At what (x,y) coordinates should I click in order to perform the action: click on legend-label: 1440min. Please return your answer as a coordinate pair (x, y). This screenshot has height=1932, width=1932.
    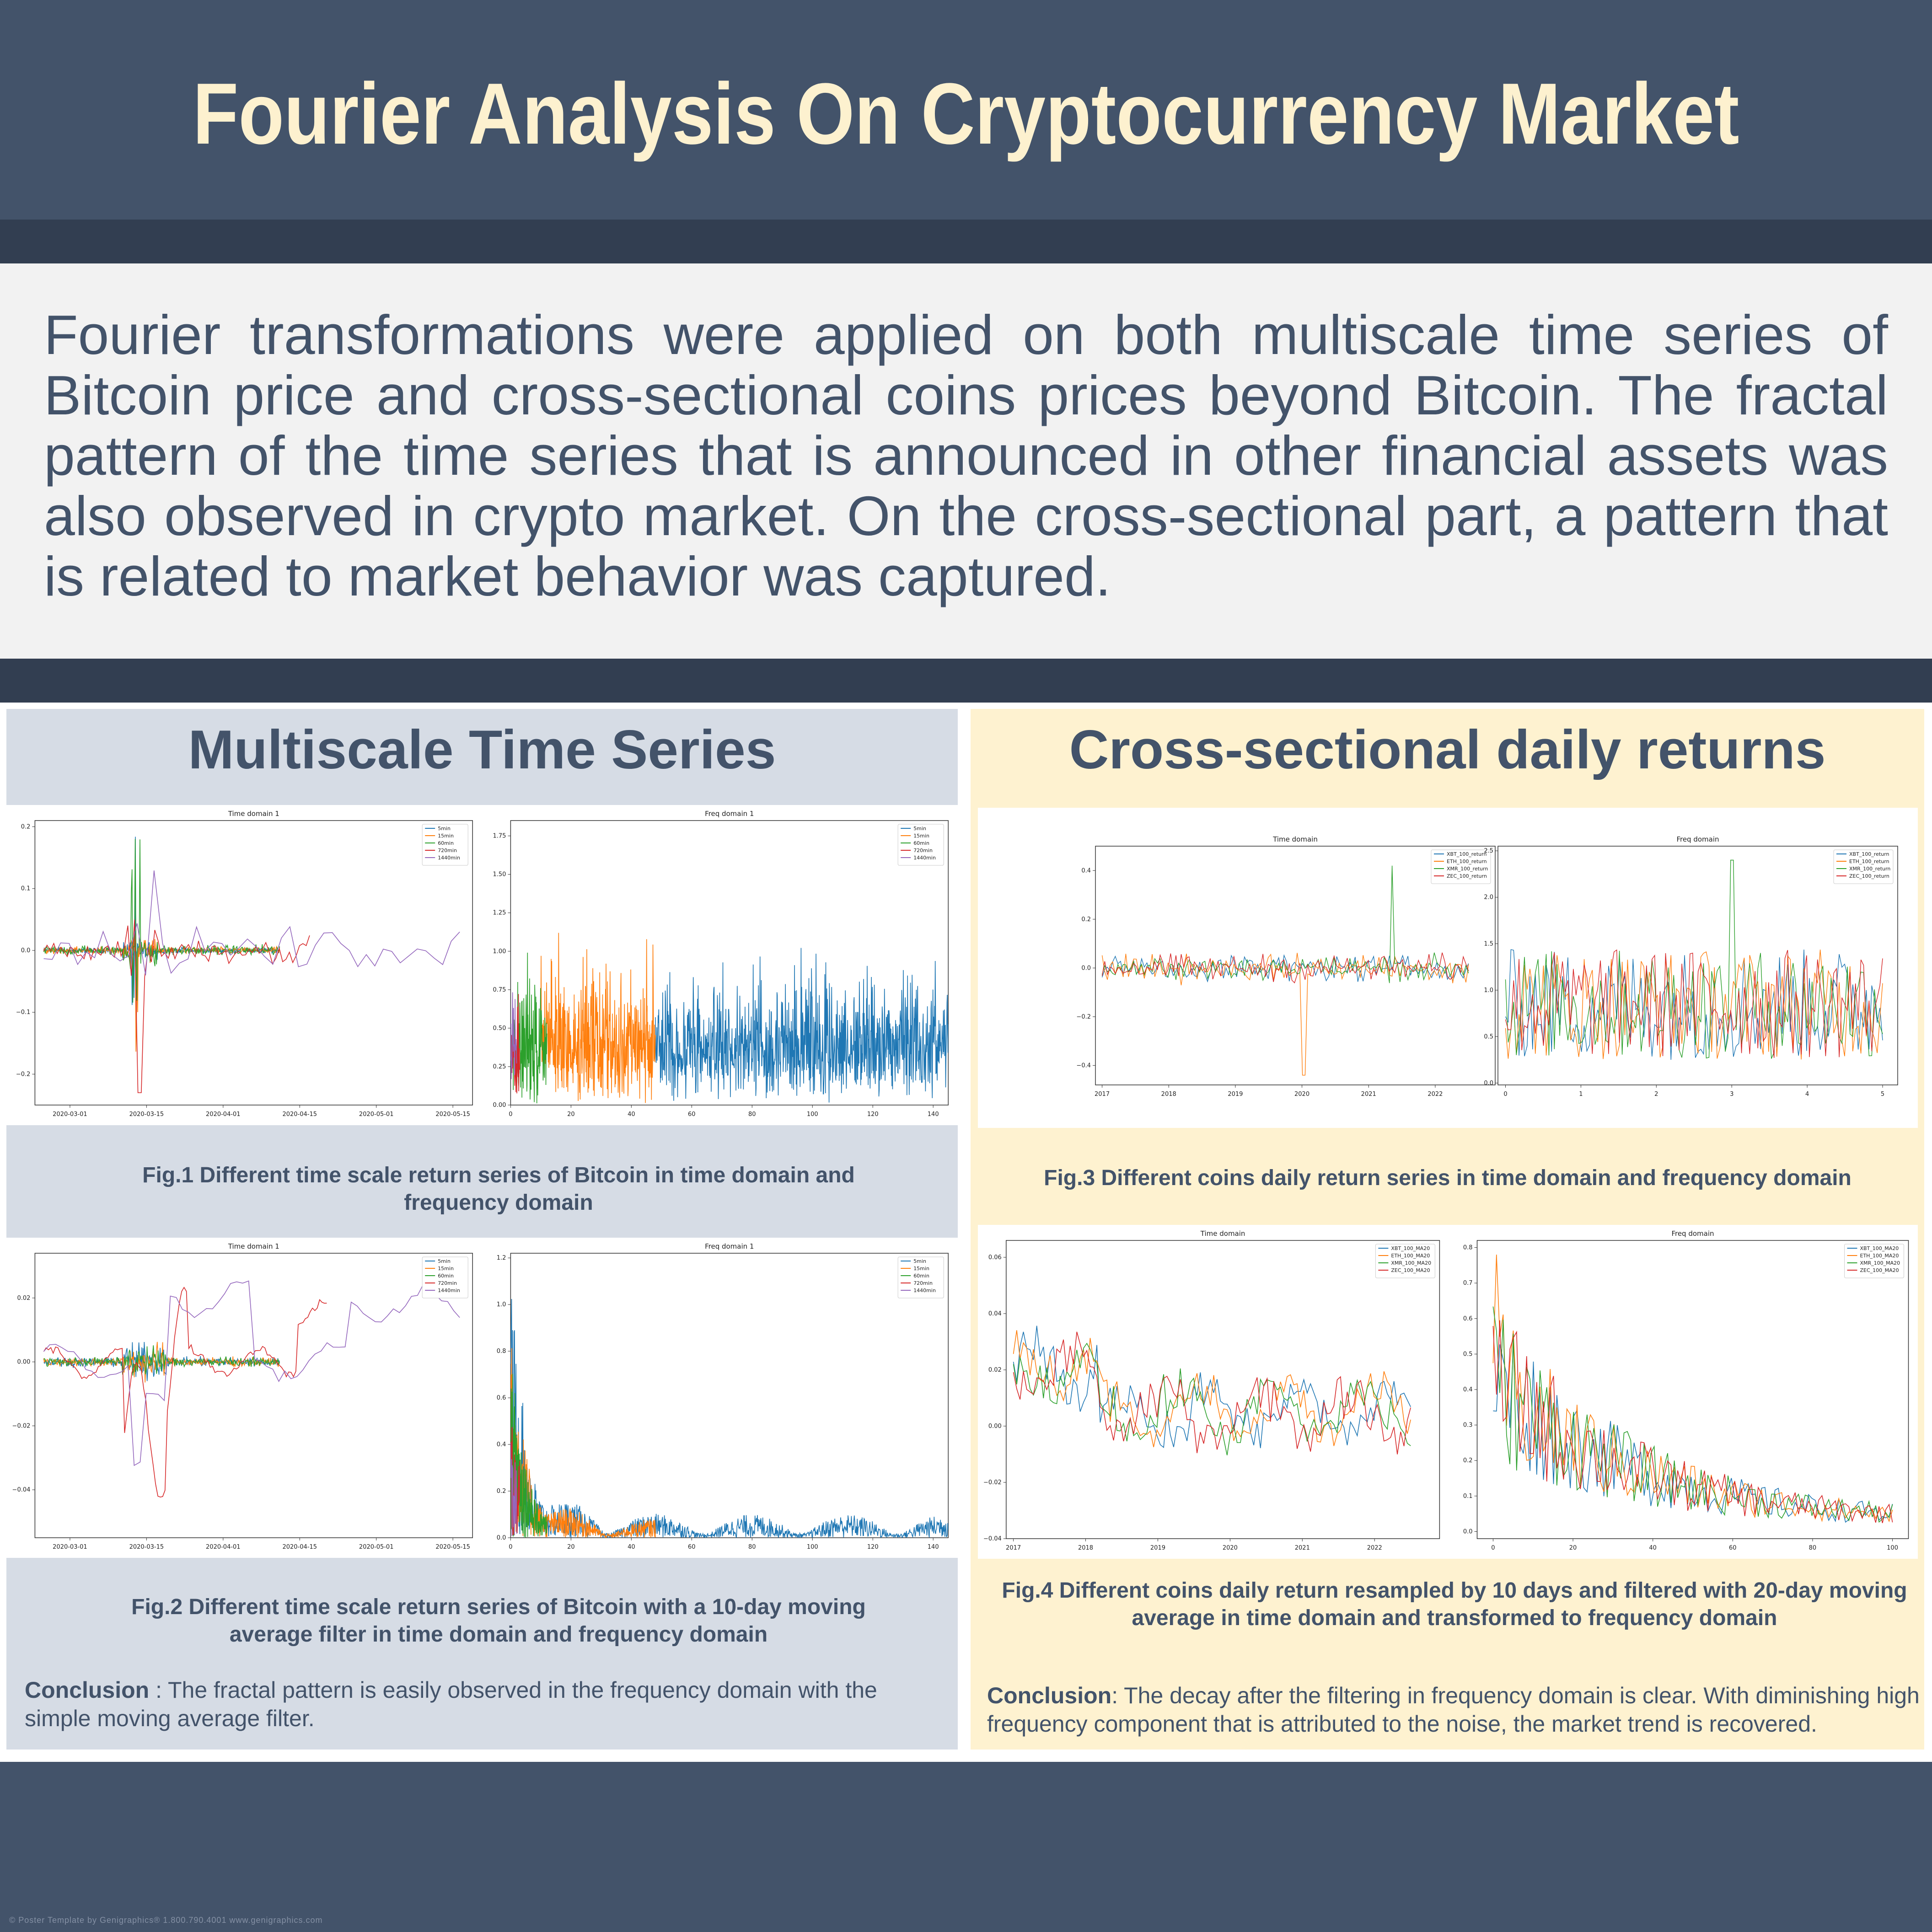
    Looking at the image, I should click on (449, 1291).